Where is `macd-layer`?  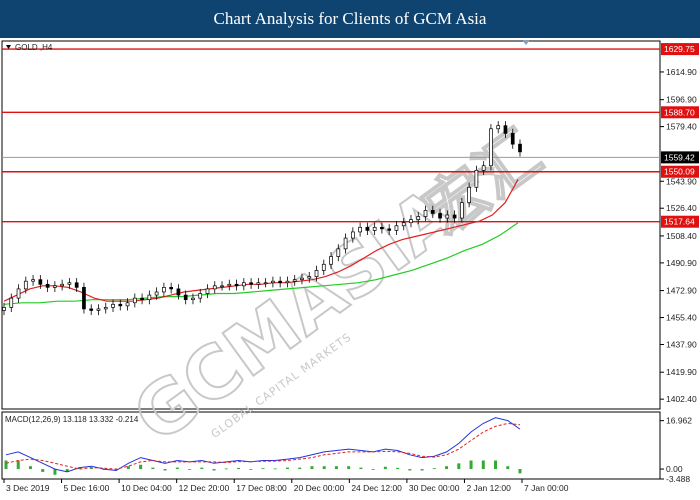
macd-layer is located at coordinates (263, 446).